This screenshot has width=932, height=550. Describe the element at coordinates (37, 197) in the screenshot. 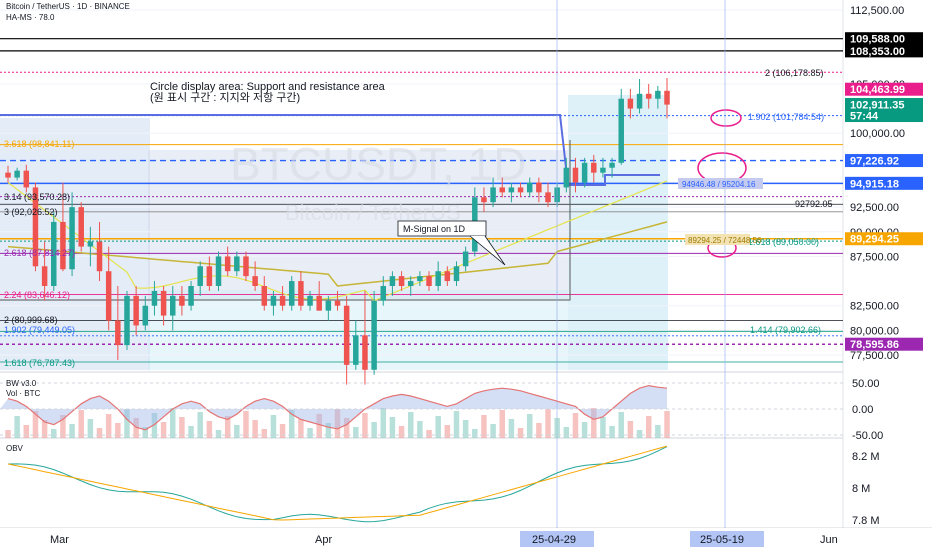

I see `fib-314: 3.14 (93,570.28)` at that location.